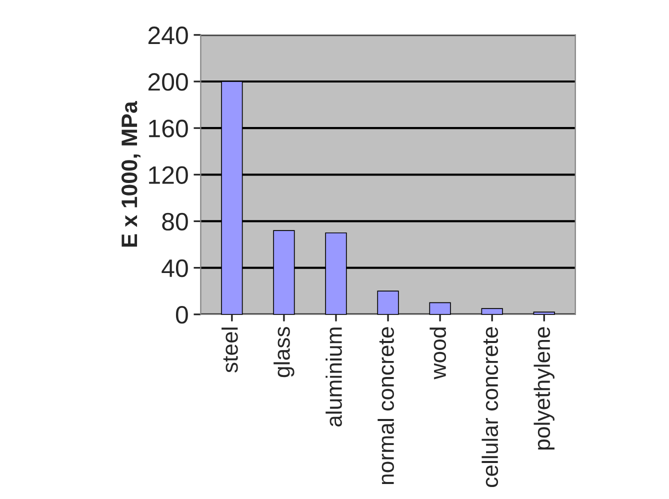  Describe the element at coordinates (334, 377) in the screenshot. I see `x-tick-label: aluminium` at that location.